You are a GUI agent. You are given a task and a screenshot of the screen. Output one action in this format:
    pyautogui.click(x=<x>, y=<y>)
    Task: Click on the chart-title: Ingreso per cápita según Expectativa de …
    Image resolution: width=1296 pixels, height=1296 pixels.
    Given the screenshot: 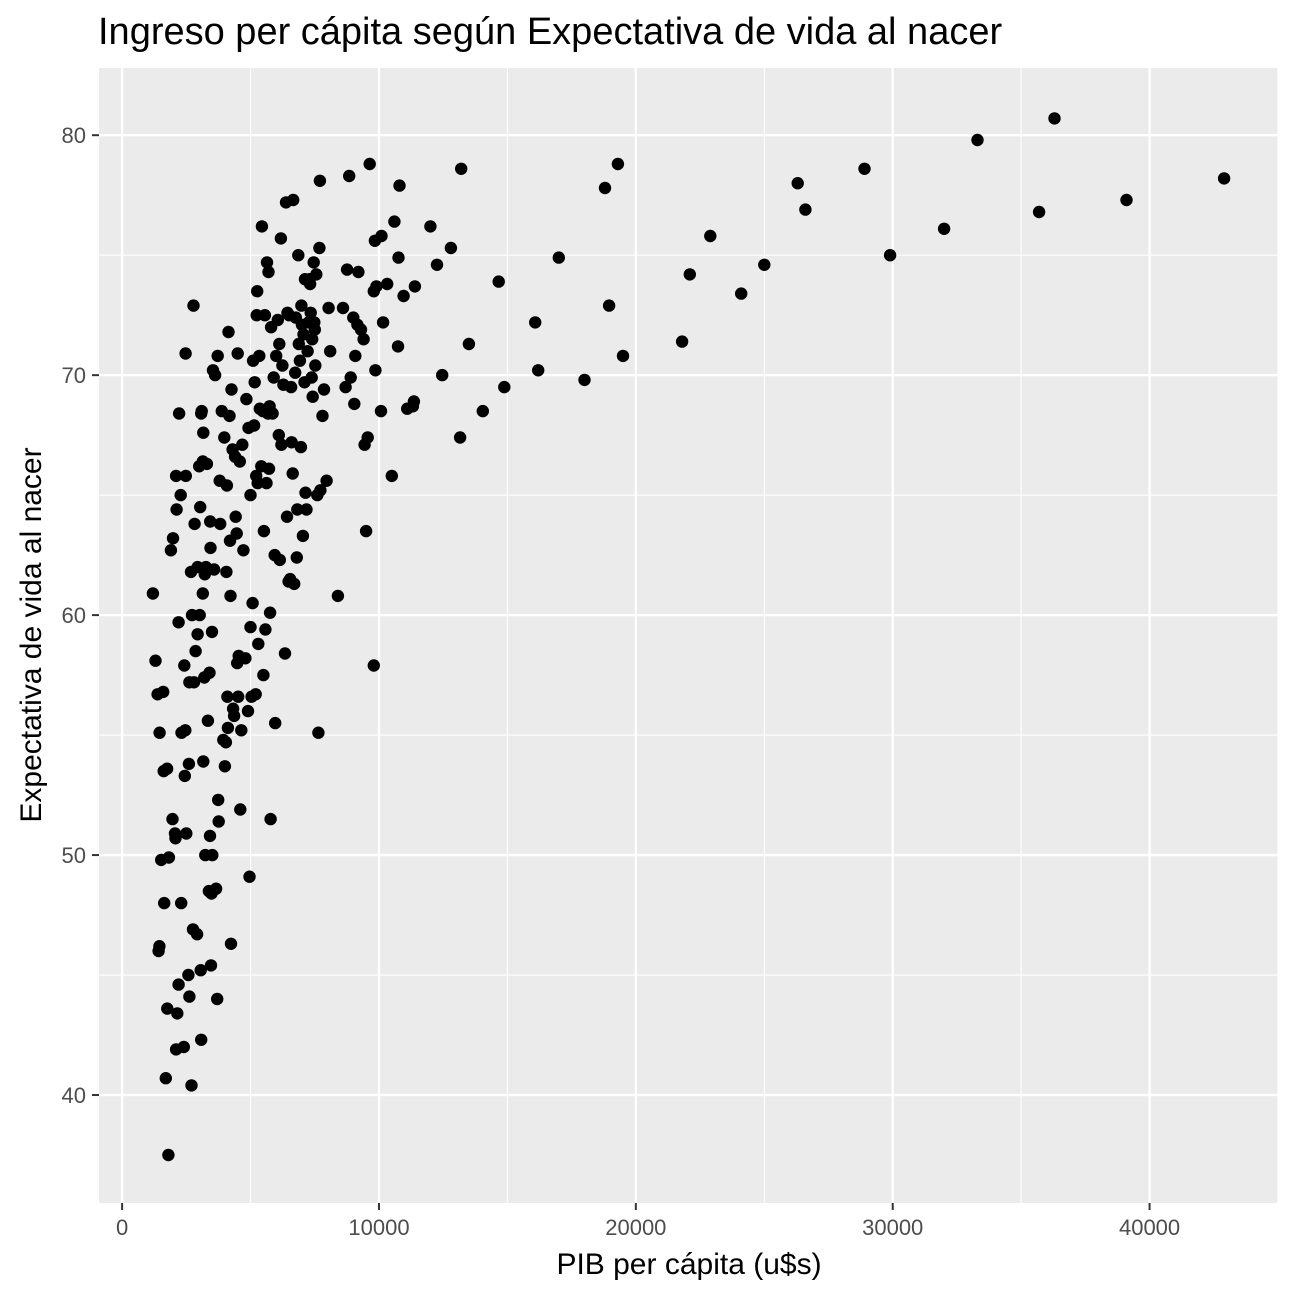 What is the action you would take?
    pyautogui.click(x=550, y=32)
    